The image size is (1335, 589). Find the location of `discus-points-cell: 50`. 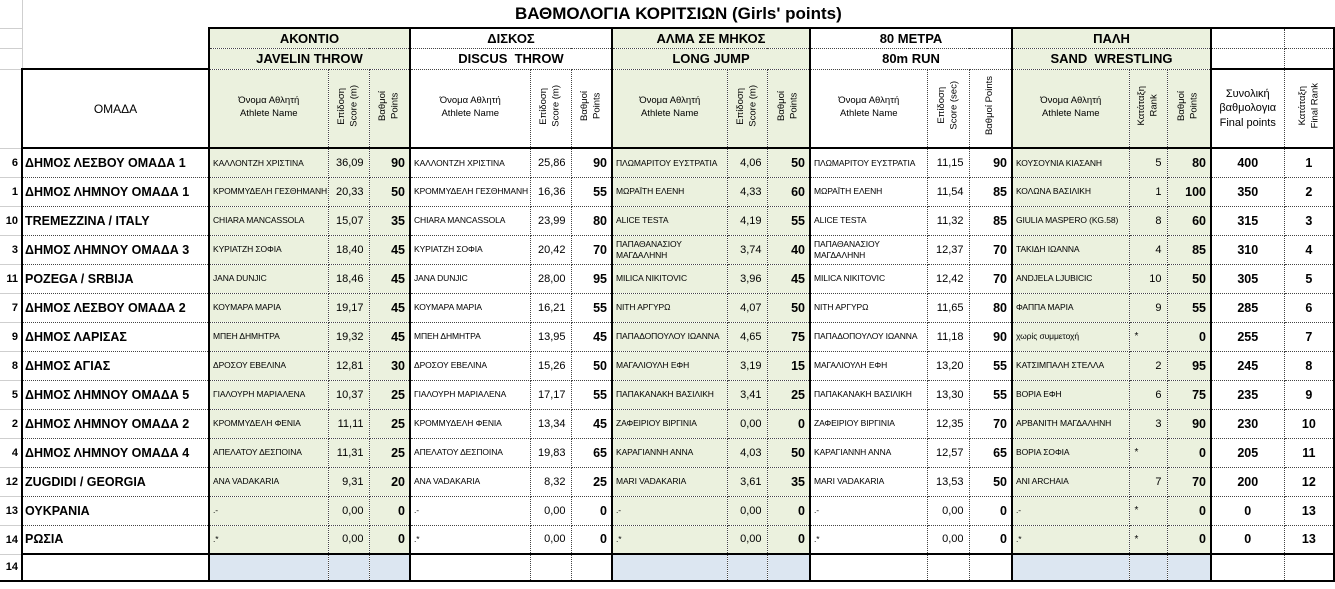

discus-points-cell: 50 is located at coordinates (591, 365).